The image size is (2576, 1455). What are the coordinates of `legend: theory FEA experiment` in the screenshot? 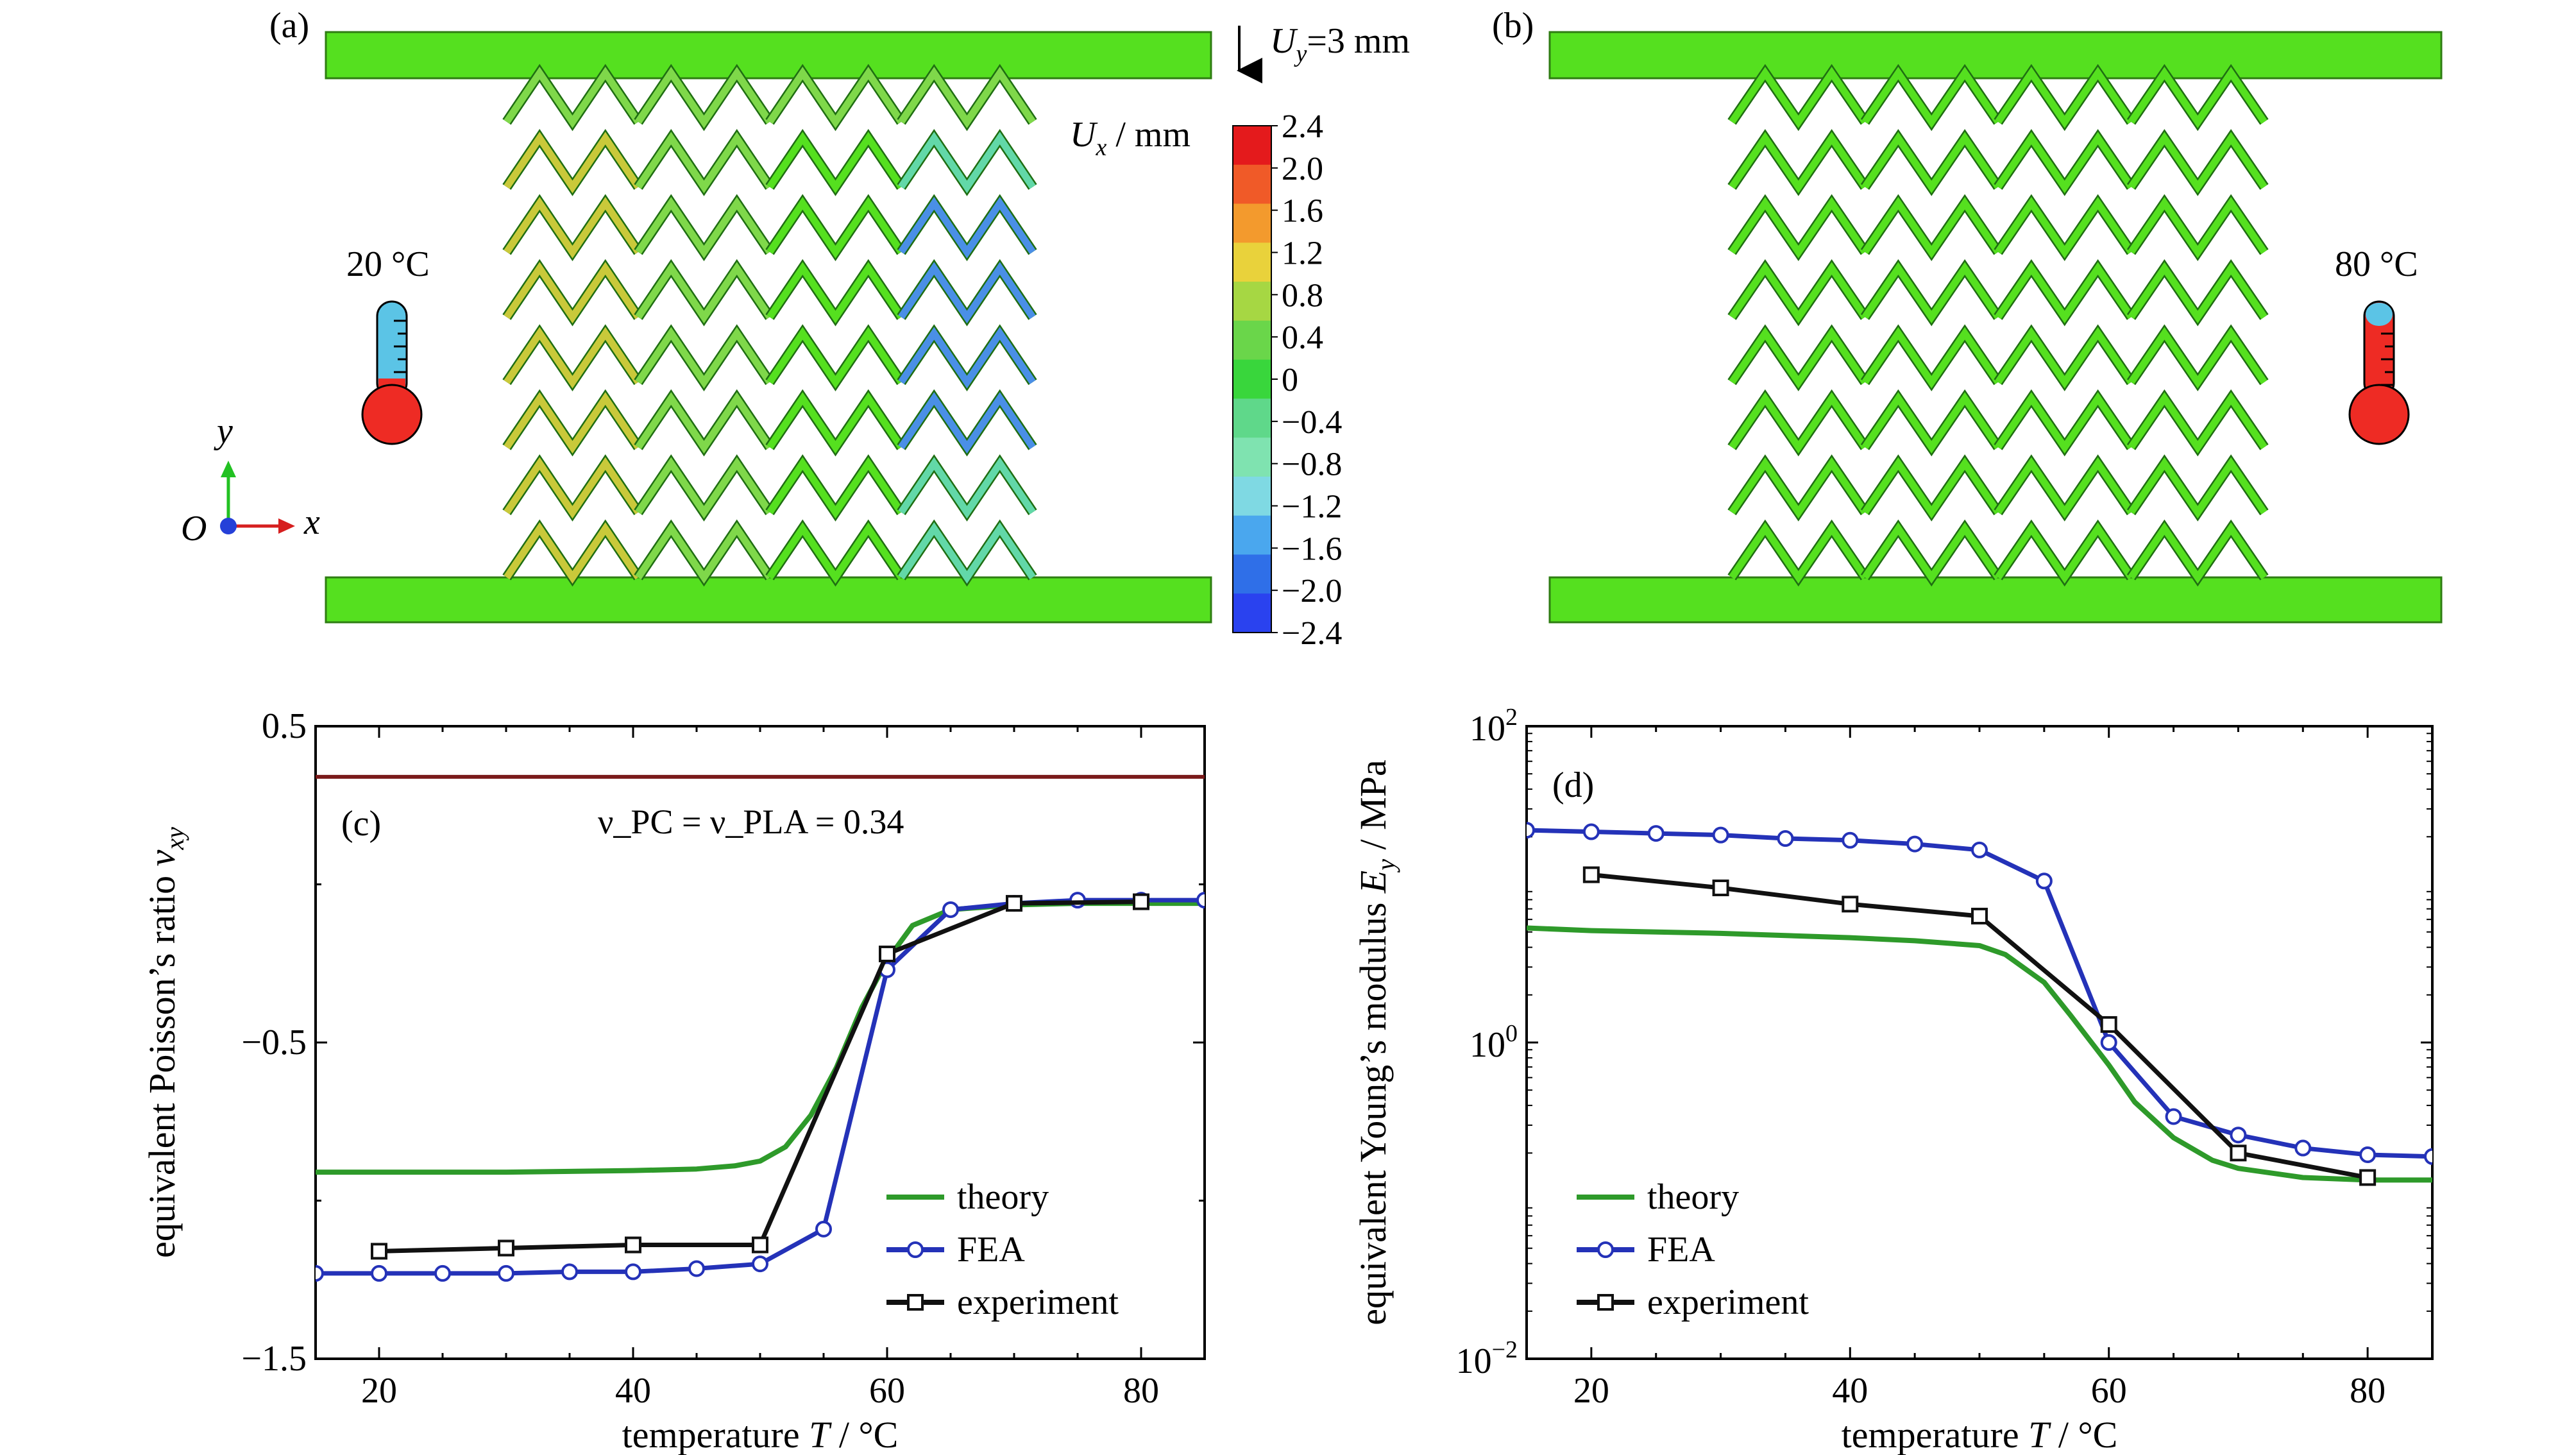 It's located at (1002, 1249).